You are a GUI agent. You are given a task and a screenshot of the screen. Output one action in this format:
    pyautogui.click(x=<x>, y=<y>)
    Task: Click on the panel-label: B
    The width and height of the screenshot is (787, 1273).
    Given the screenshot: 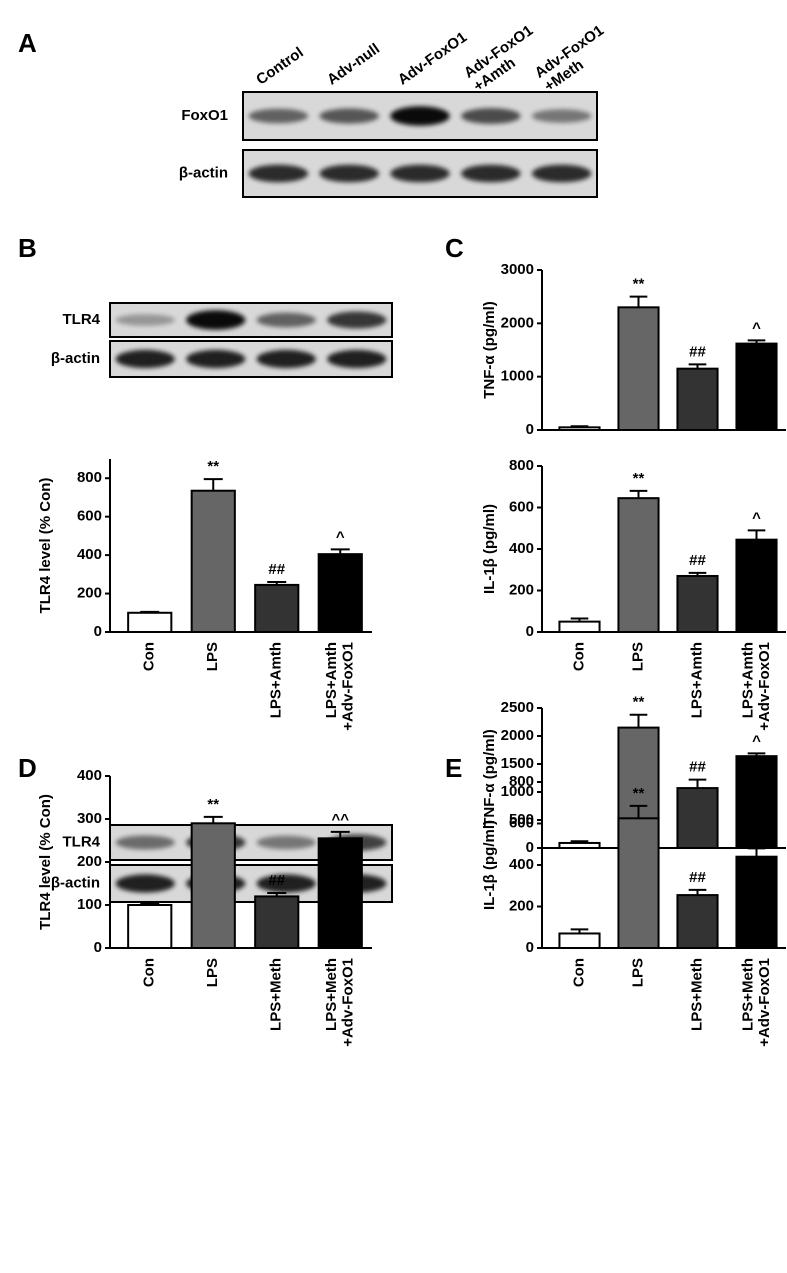 What is the action you would take?
    pyautogui.click(x=27, y=248)
    